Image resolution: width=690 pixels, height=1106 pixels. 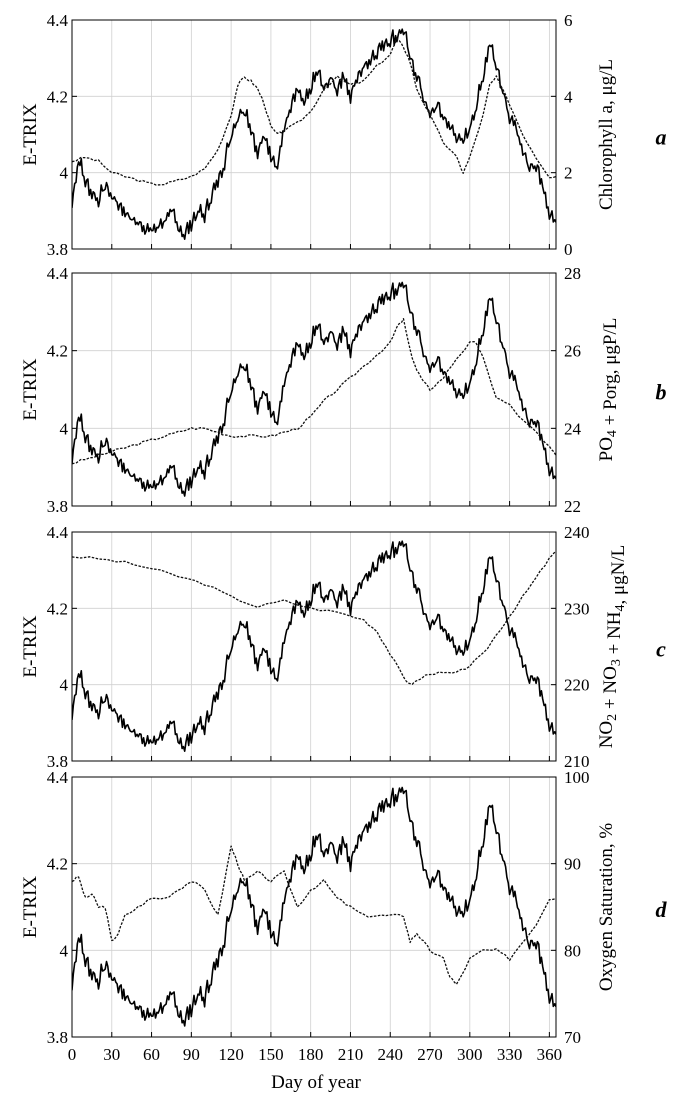 What do you see at coordinates (470, 1054) in the screenshot?
I see `x-tick-label: 300` at bounding box center [470, 1054].